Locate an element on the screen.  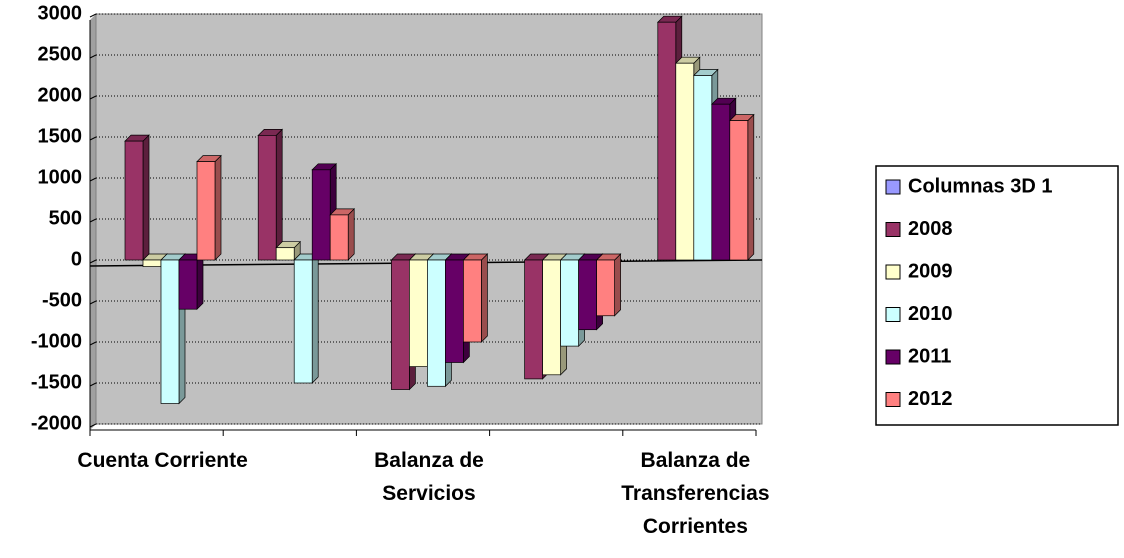
side-wall is located at coordinates (93, 222).